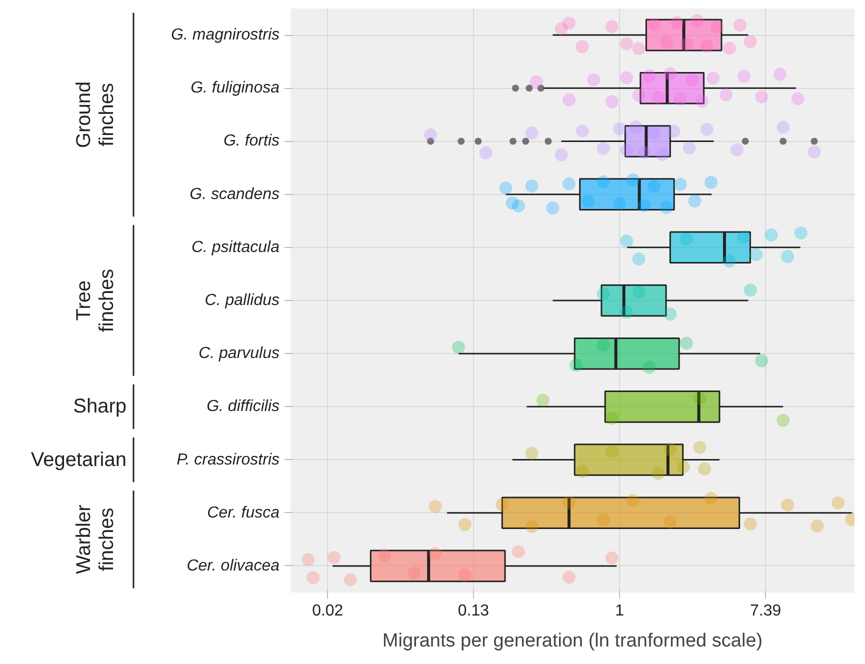  I want to click on y-tick-label: G. difficilis, so click(243, 407).